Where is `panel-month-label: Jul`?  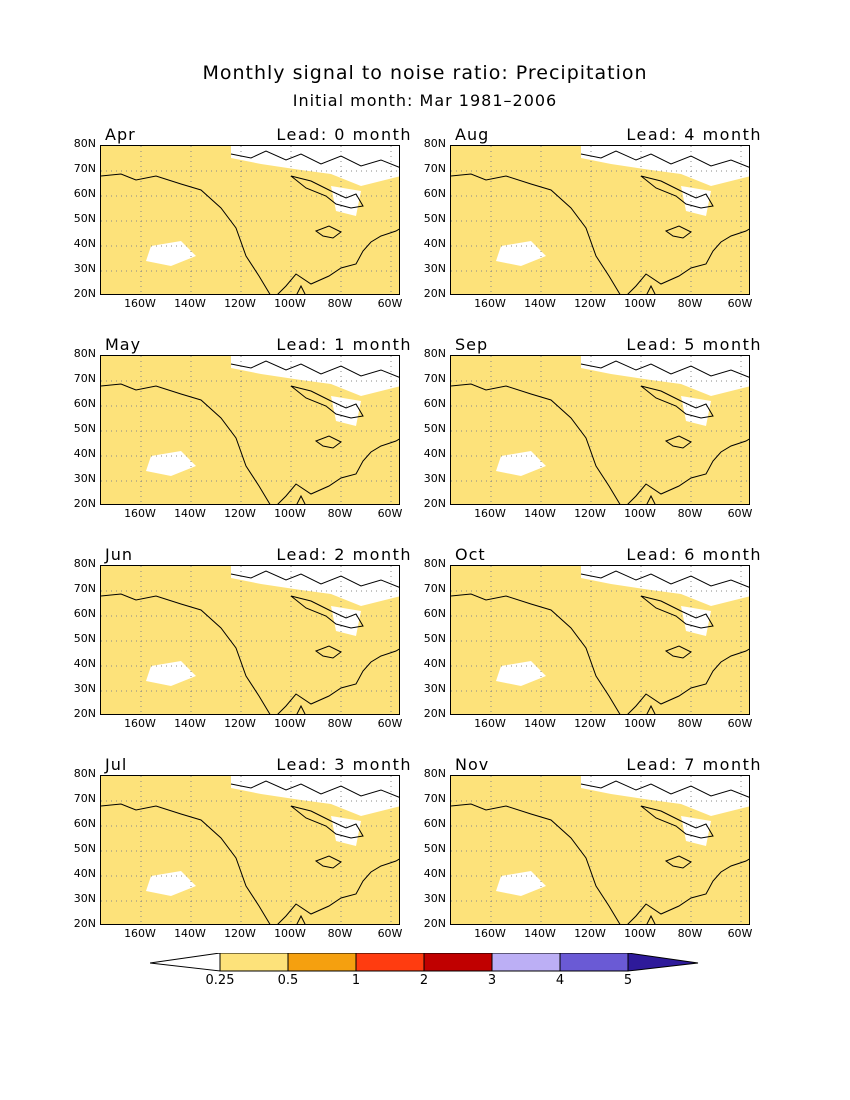
panel-month-label: Jul is located at coordinates (116, 764).